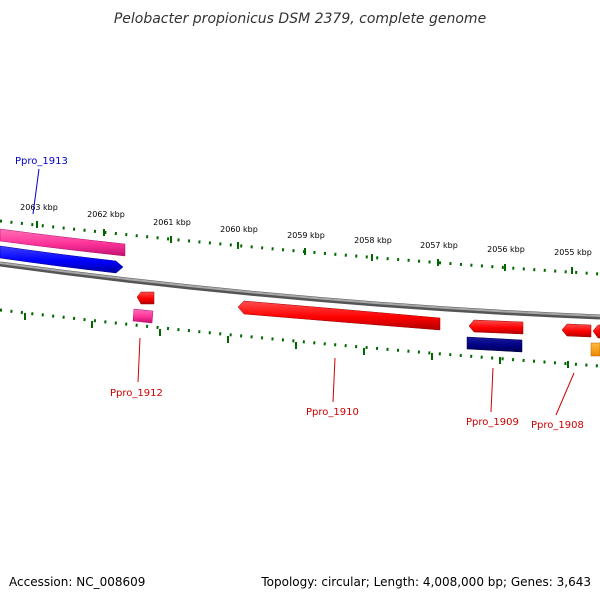 Image resolution: width=600 pixels, height=600 pixels. What do you see at coordinates (496, 327) in the screenshot?
I see `gene-feature-ppro-1909` at bounding box center [496, 327].